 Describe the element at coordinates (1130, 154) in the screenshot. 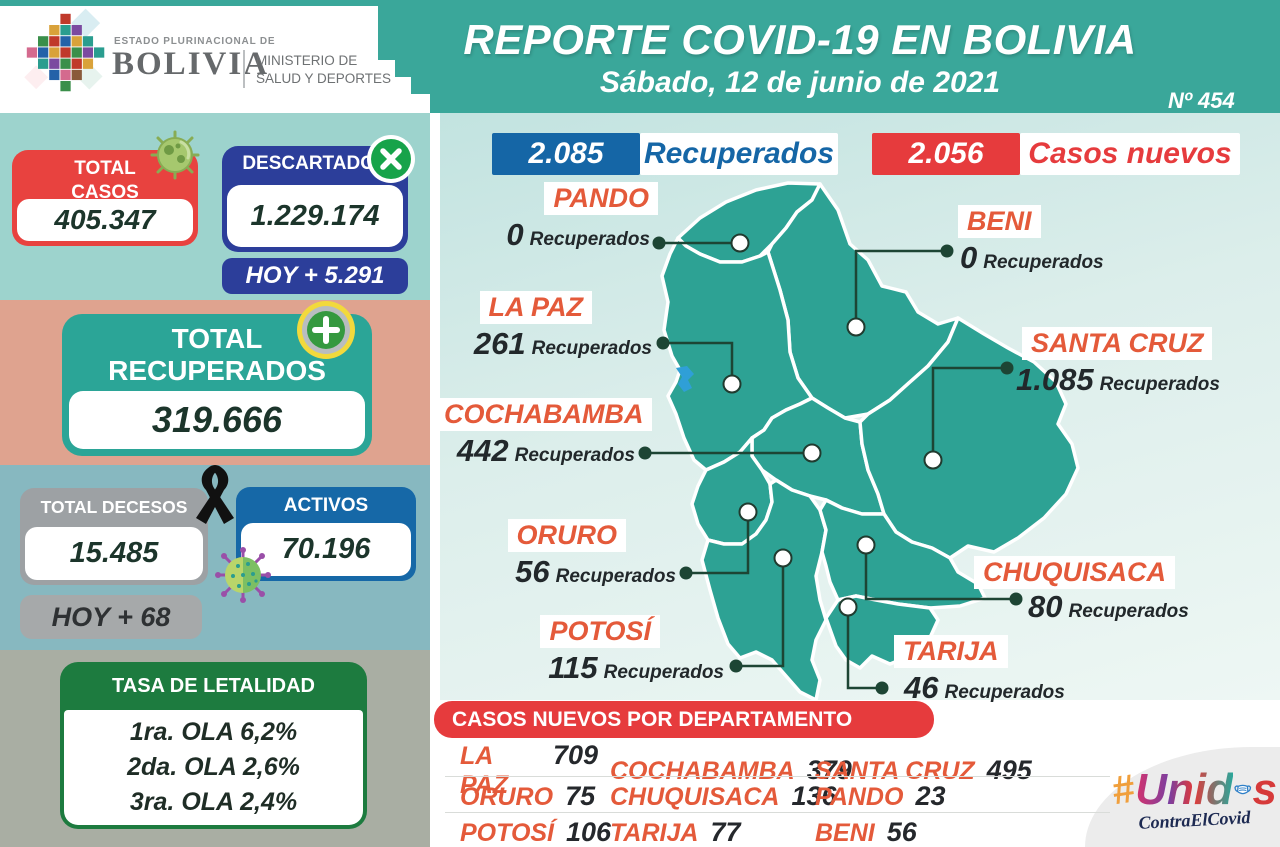

I see `new-cases-total-label: Casos nuevos` at that location.